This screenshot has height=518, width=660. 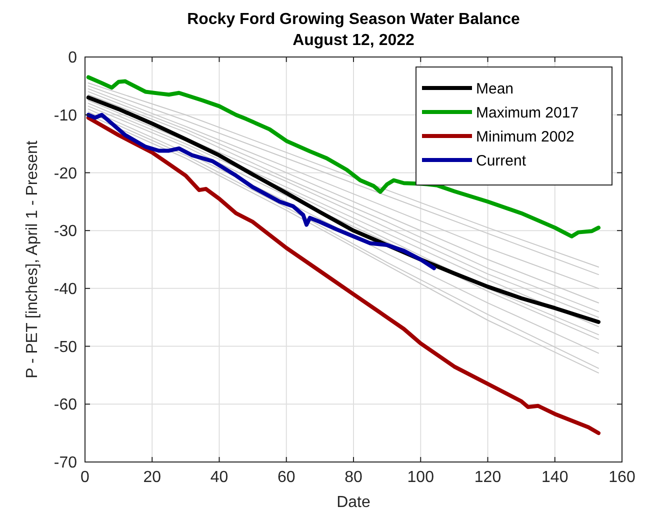 I want to click on y-tick-label: -50, so click(x=66, y=347).